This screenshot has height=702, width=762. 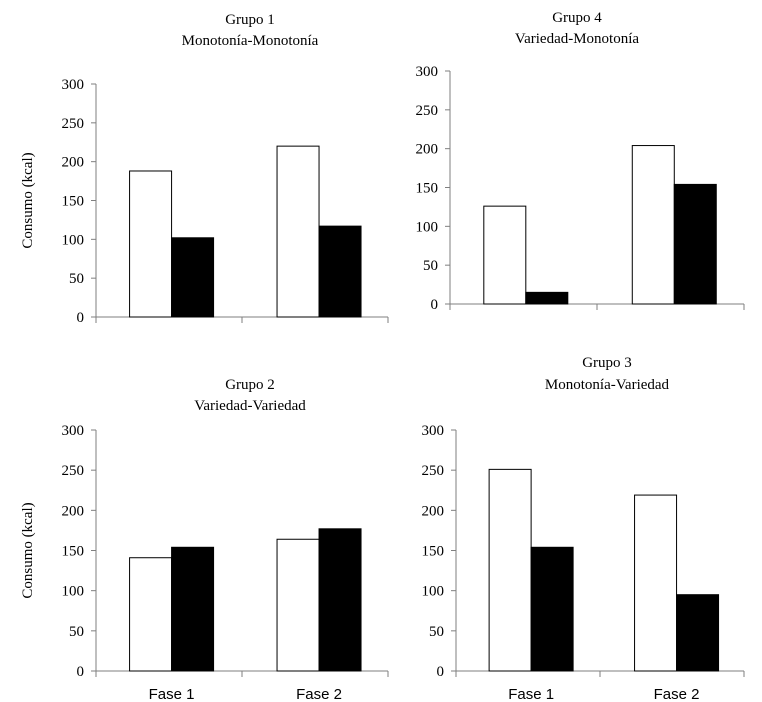 I want to click on chart-title: Grupo 3, so click(x=607, y=363).